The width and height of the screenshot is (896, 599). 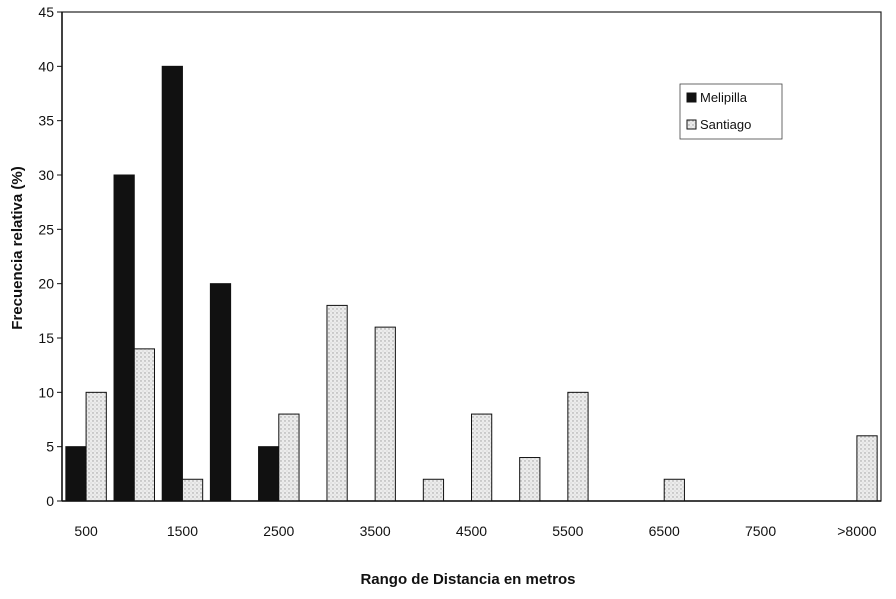 What do you see at coordinates (467, 579) in the screenshot?
I see `x-axis-title: Rango de Distancia en metros` at bounding box center [467, 579].